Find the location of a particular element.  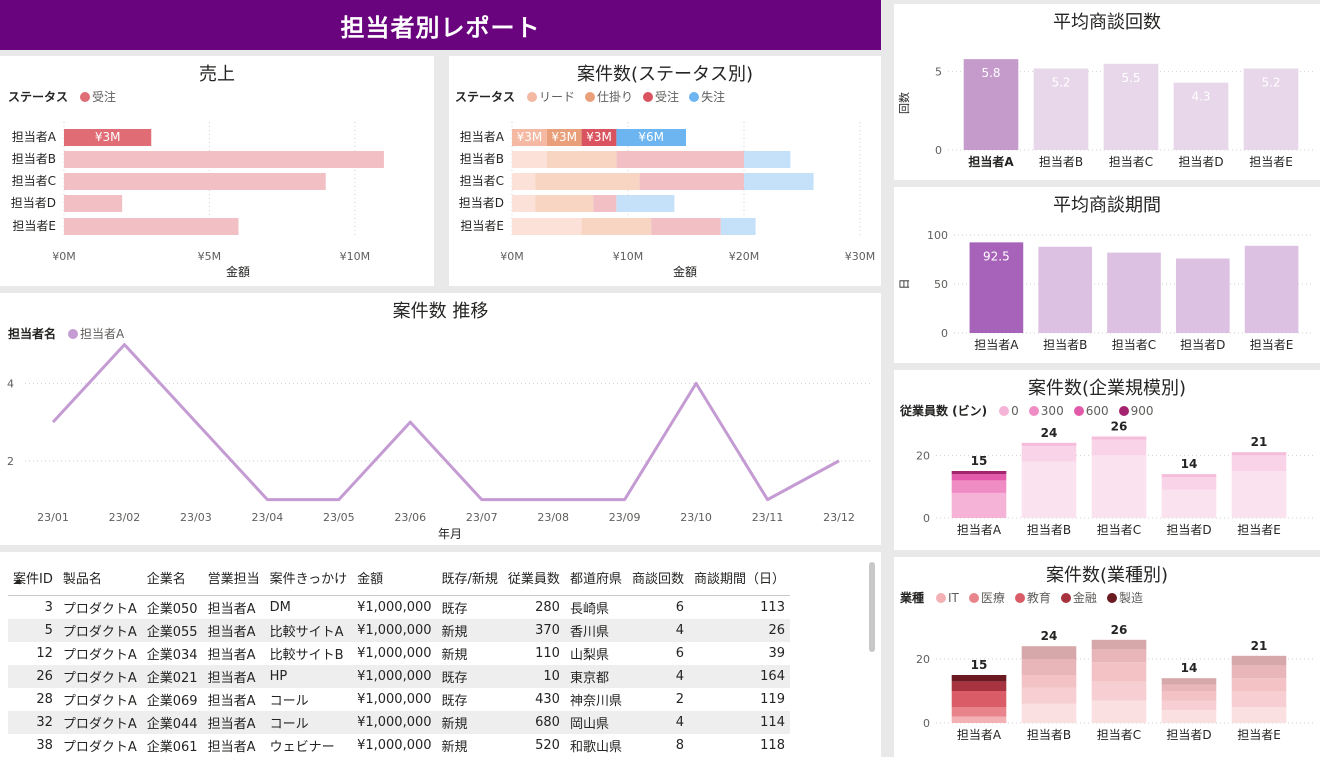

column-header: 従業員数 is located at coordinates (533, 580).